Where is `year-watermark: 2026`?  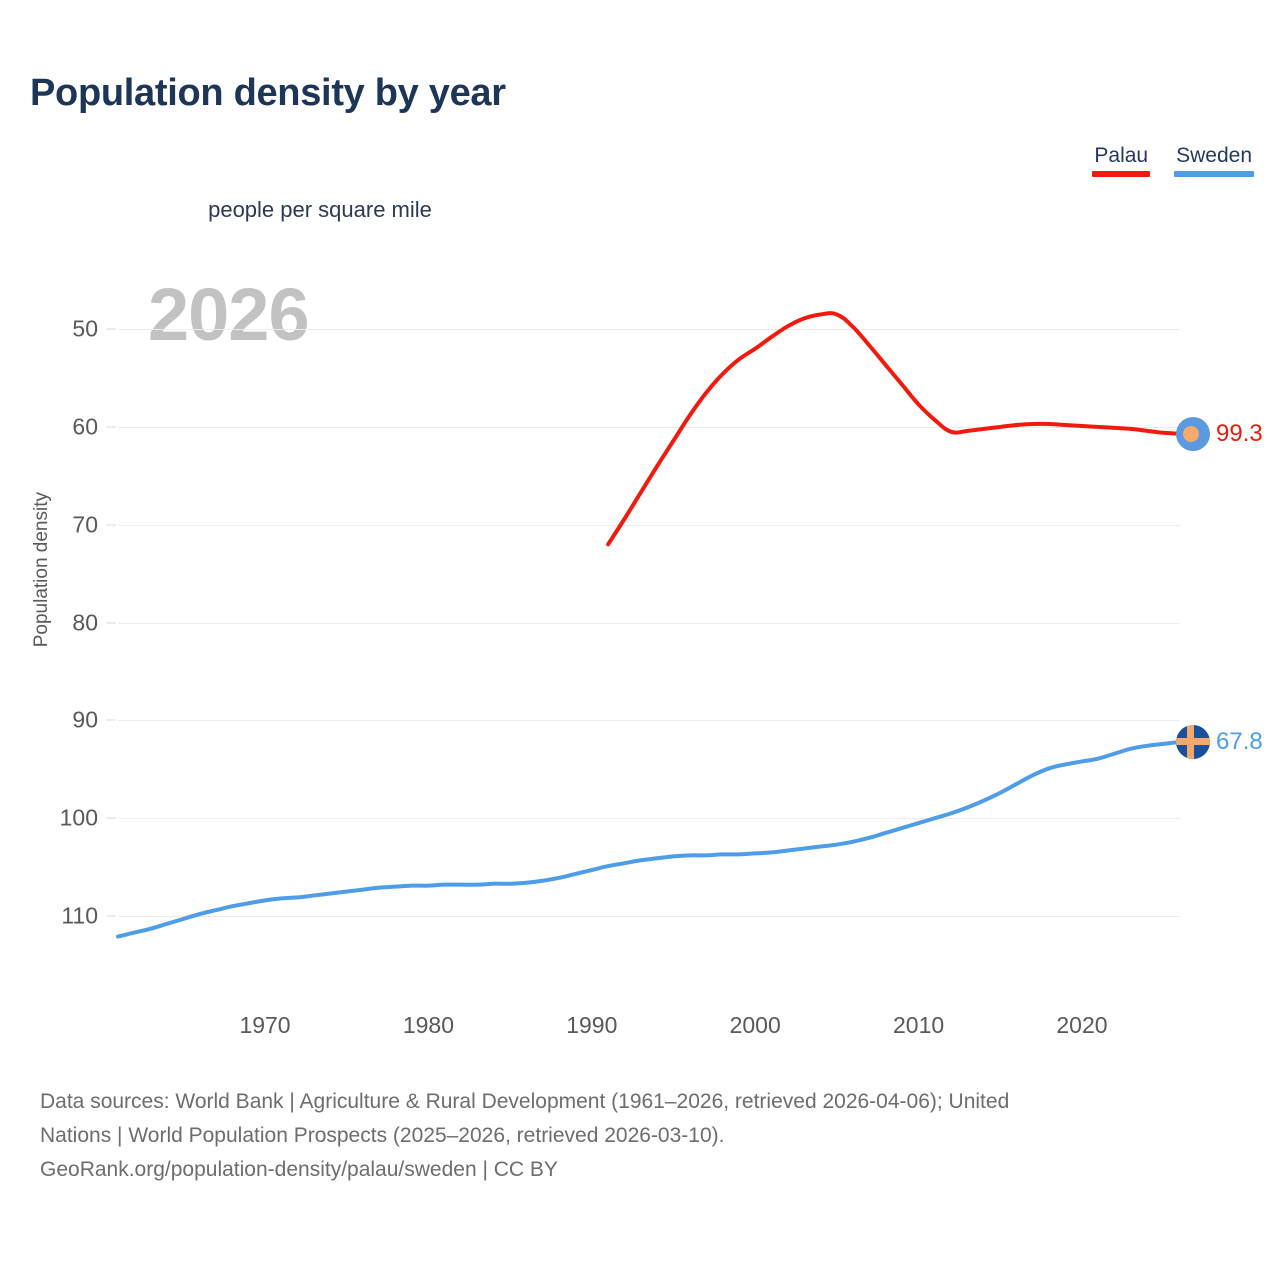 year-watermark: 2026 is located at coordinates (229, 314).